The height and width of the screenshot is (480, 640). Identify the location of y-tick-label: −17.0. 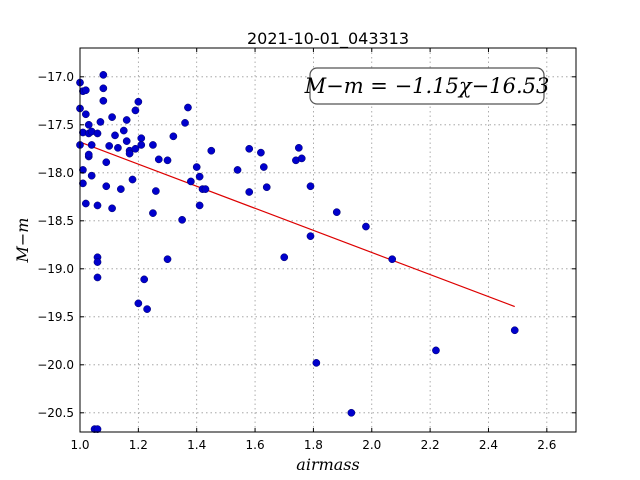
(55, 77).